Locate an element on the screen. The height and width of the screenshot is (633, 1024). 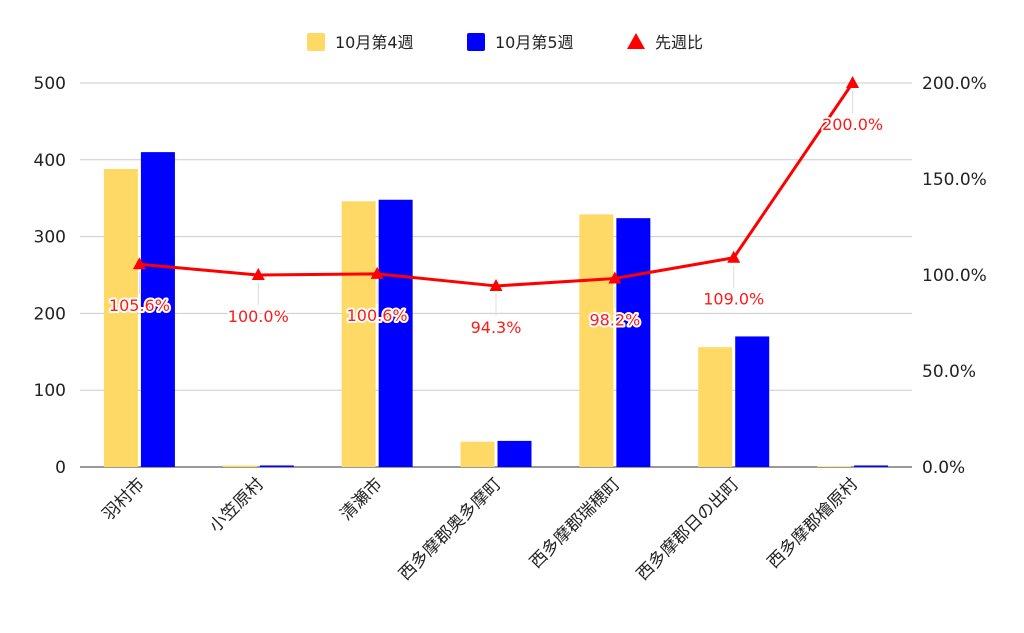
right-tick-label: 0.0% is located at coordinates (943, 468).